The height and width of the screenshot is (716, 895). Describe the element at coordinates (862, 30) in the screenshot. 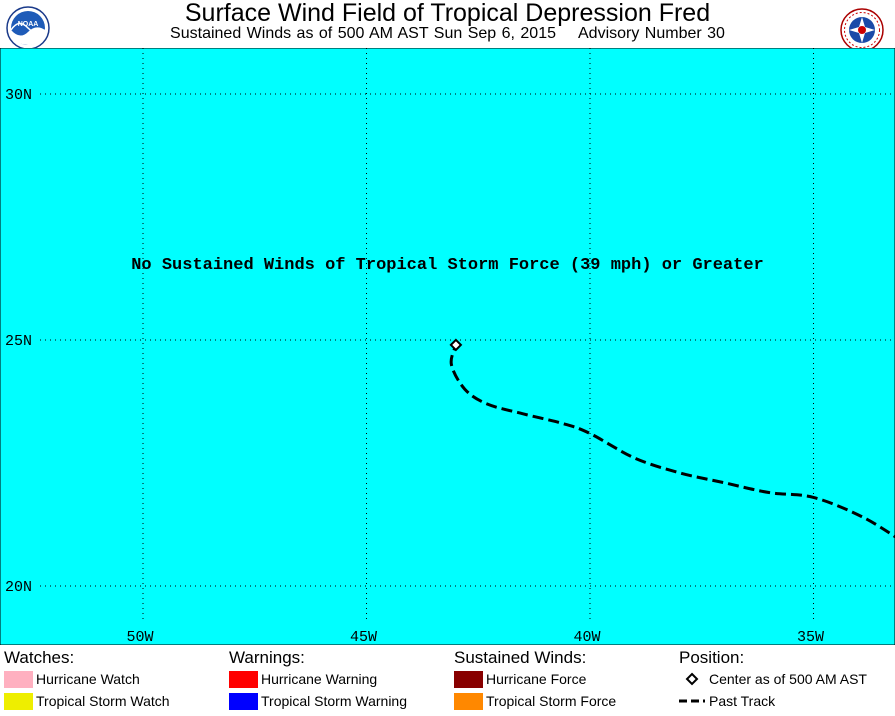

I see `national-weather-service-logo` at that location.